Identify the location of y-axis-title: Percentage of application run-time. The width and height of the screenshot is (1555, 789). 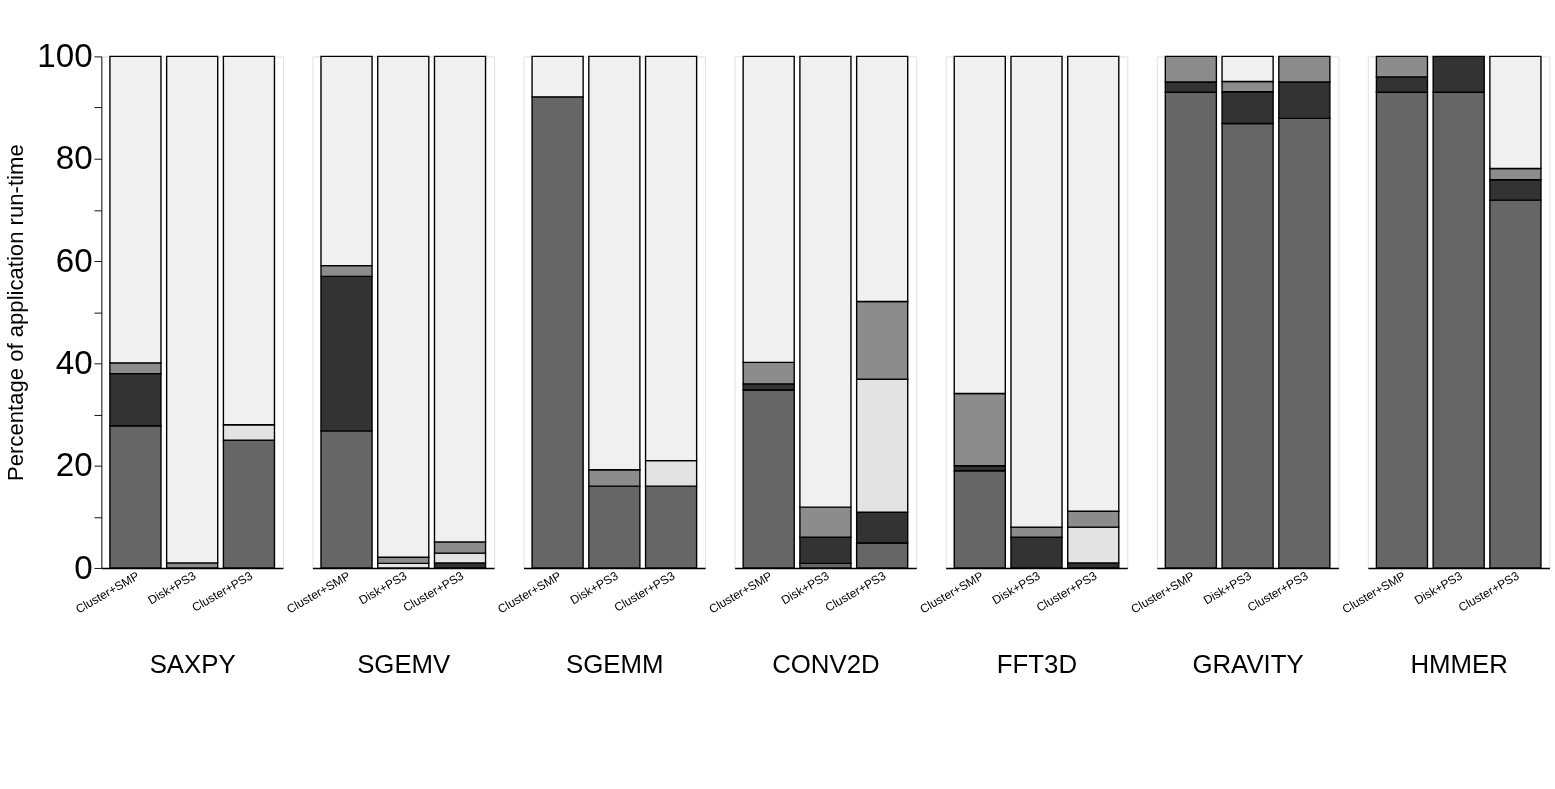
(16, 313).